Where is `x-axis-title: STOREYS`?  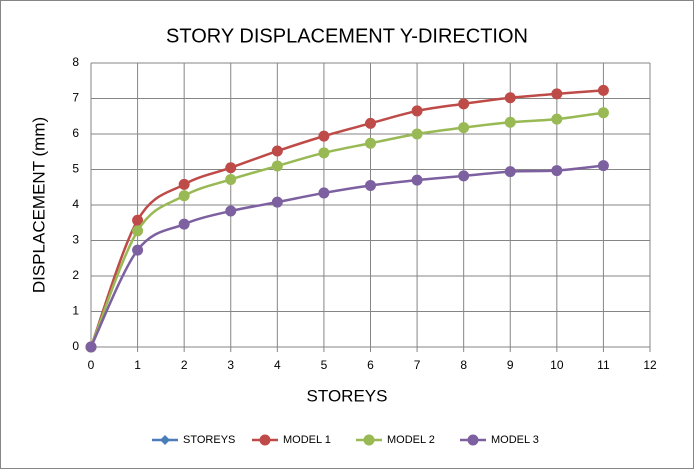 x-axis-title: STOREYS is located at coordinates (347, 395).